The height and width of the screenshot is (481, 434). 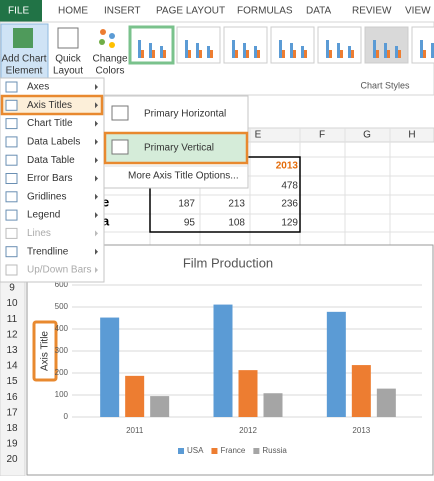 I want to click on menu-item: Data Table, so click(x=51, y=160).